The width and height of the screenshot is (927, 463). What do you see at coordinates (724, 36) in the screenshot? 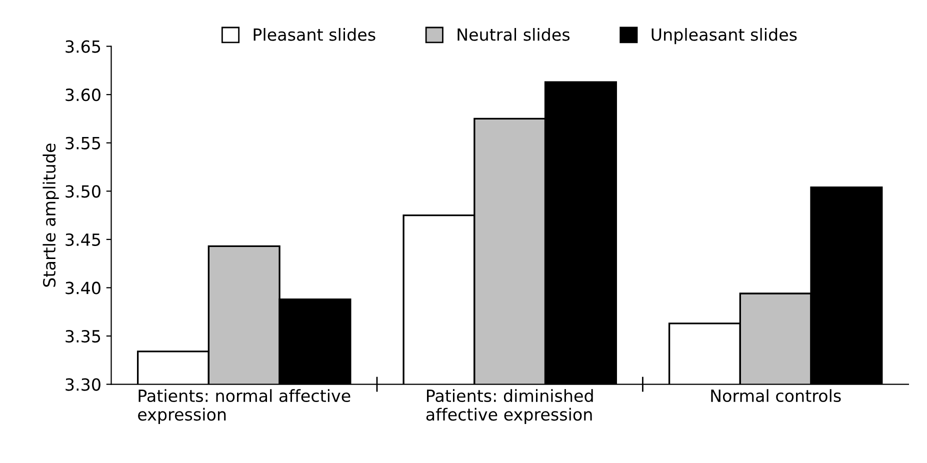
I see `legend-label: Unpleasant slides` at bounding box center [724, 36].